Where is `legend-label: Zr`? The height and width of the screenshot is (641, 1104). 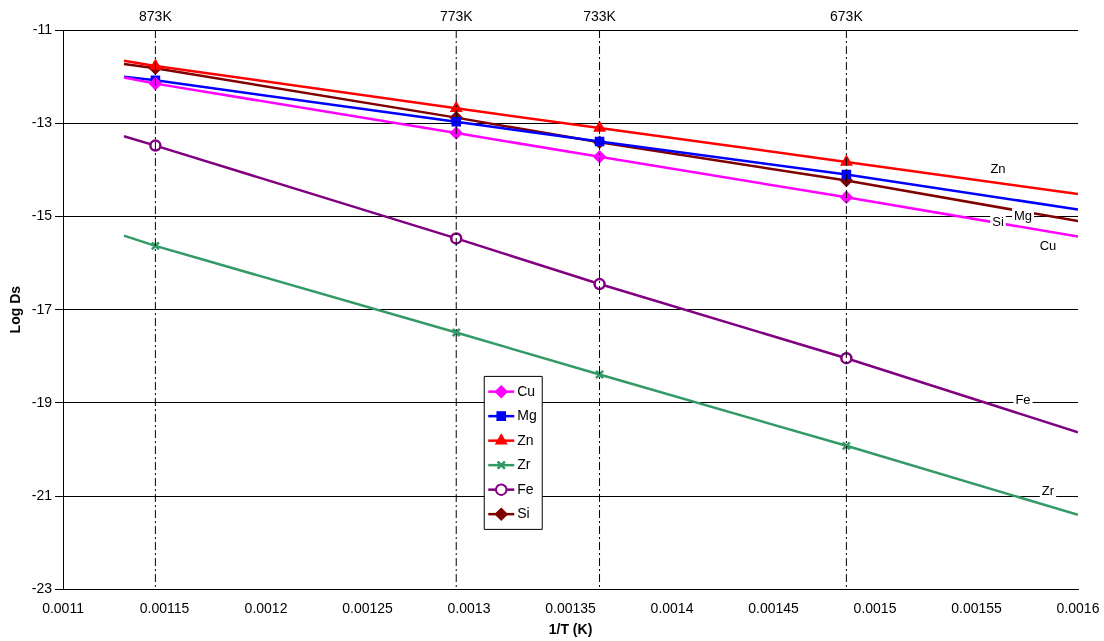 legend-label: Zr is located at coordinates (524, 464).